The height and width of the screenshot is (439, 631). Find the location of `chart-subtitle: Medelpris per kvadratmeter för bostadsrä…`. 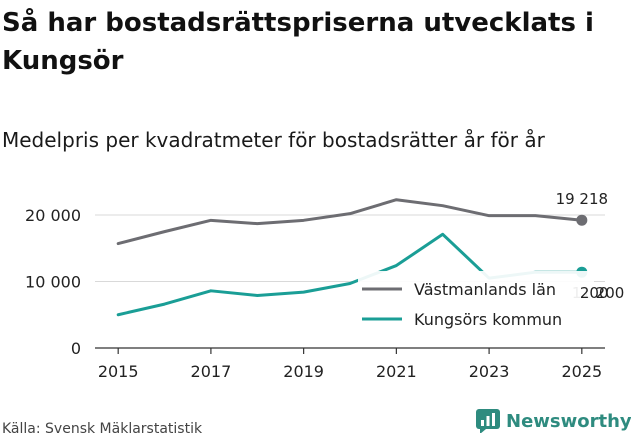

chart-subtitle: Medelpris per kvadratmeter för bostadsrä… is located at coordinates (273, 140).